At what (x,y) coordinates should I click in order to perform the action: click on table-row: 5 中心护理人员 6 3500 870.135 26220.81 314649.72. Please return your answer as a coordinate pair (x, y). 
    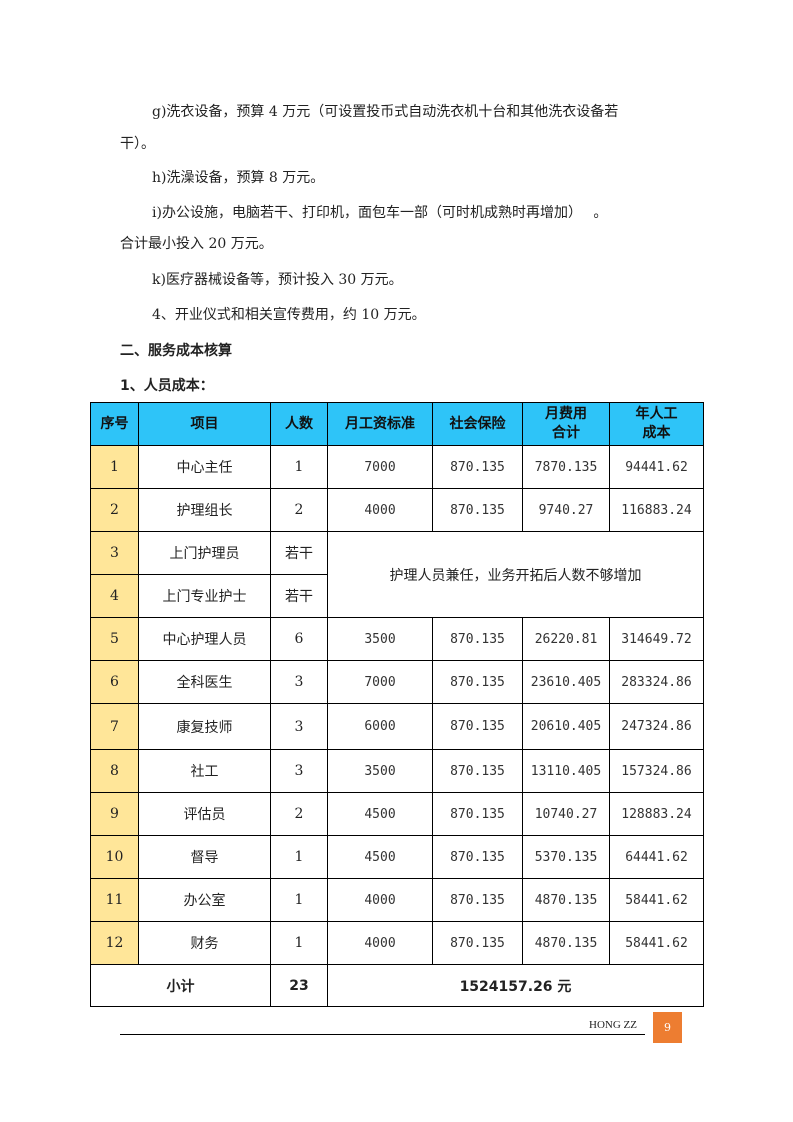
    Looking at the image, I should click on (397, 639).